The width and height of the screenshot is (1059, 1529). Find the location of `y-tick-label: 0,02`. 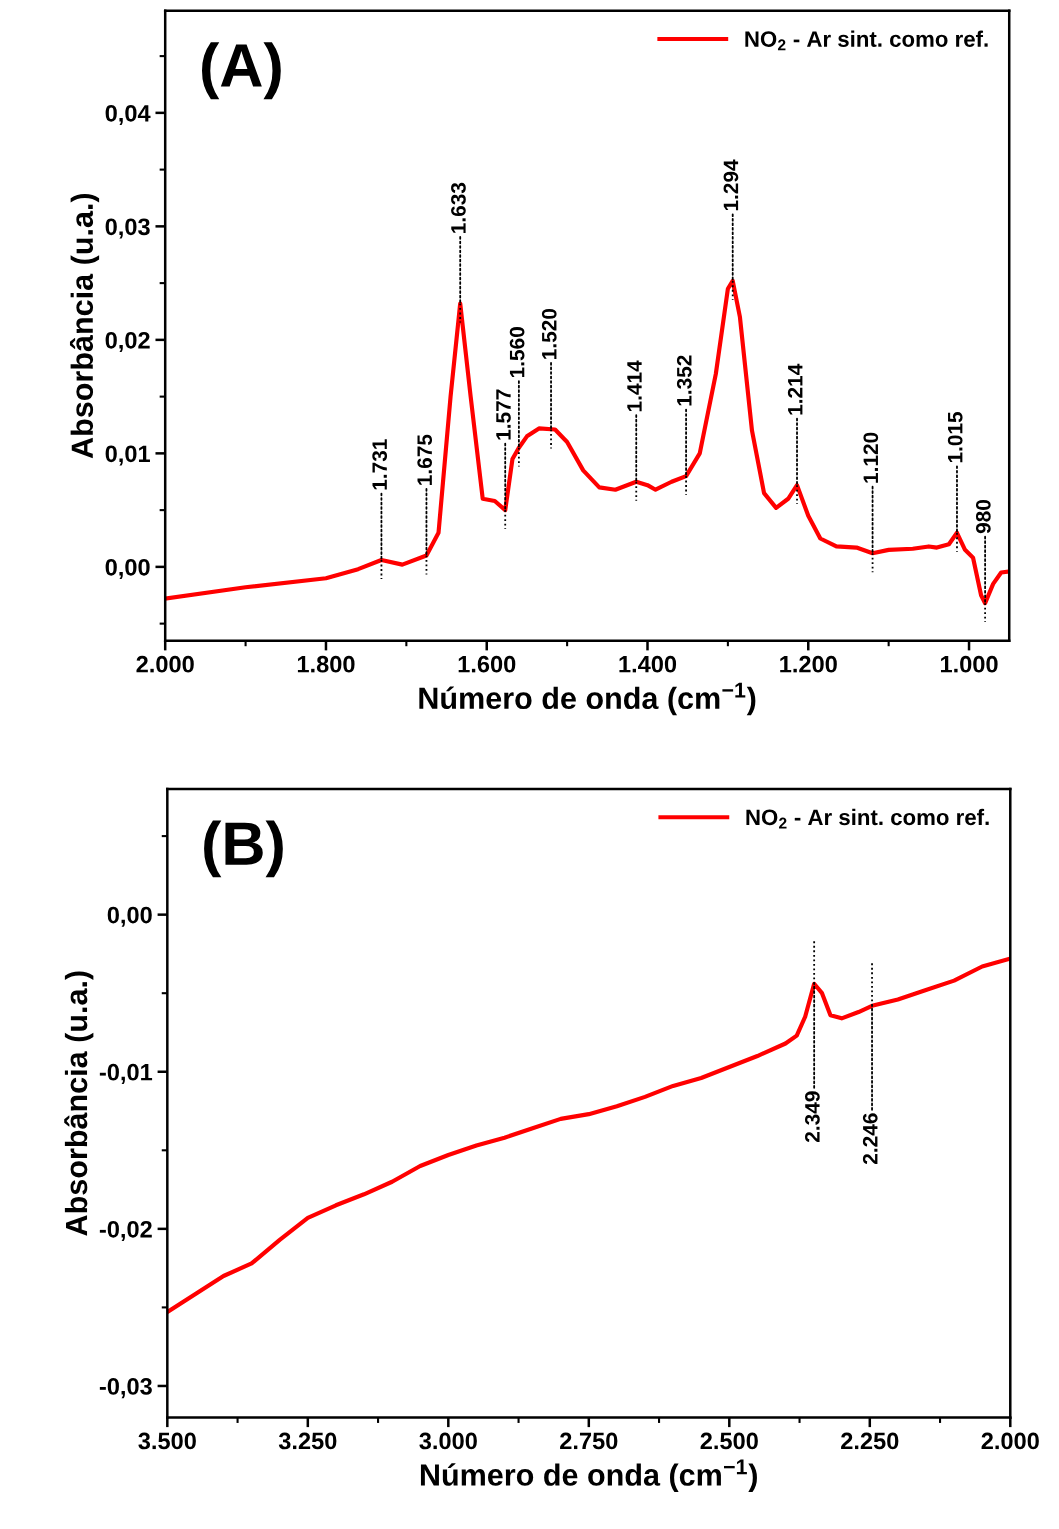

y-tick-label: 0,02 is located at coordinates (127, 342).